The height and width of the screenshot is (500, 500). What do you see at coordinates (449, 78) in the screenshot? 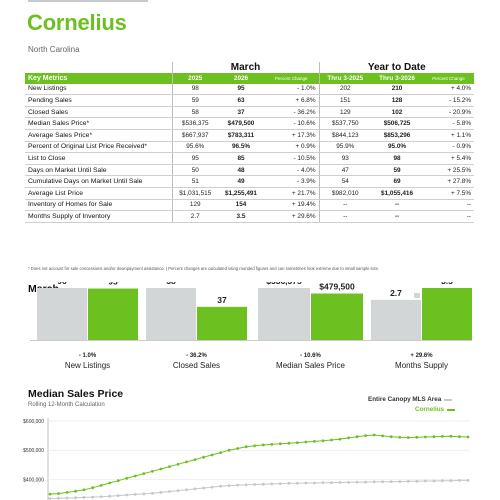
I see `col-header: Percent Change` at bounding box center [449, 78].